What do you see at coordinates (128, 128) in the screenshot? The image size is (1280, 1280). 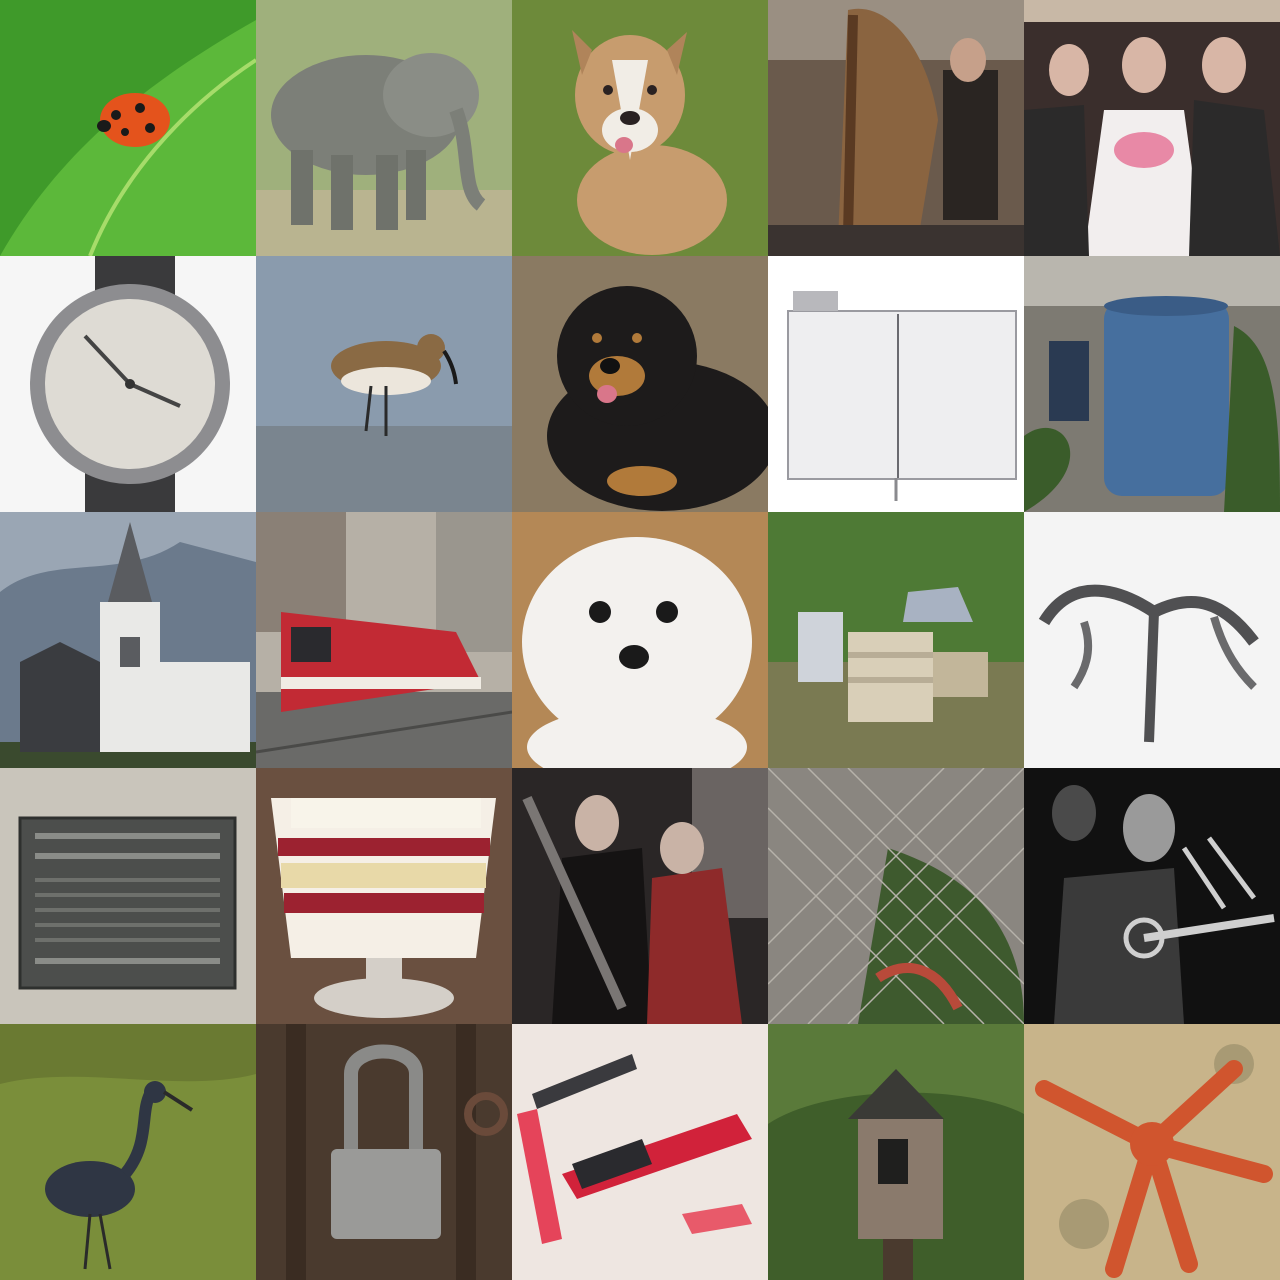 I see `ladybug-photo` at bounding box center [128, 128].